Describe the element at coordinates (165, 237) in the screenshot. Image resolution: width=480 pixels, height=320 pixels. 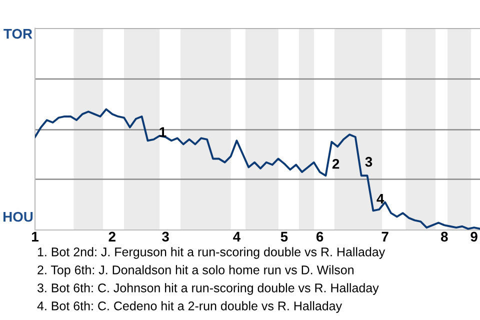
I see `x-tick-label: 3` at that location.